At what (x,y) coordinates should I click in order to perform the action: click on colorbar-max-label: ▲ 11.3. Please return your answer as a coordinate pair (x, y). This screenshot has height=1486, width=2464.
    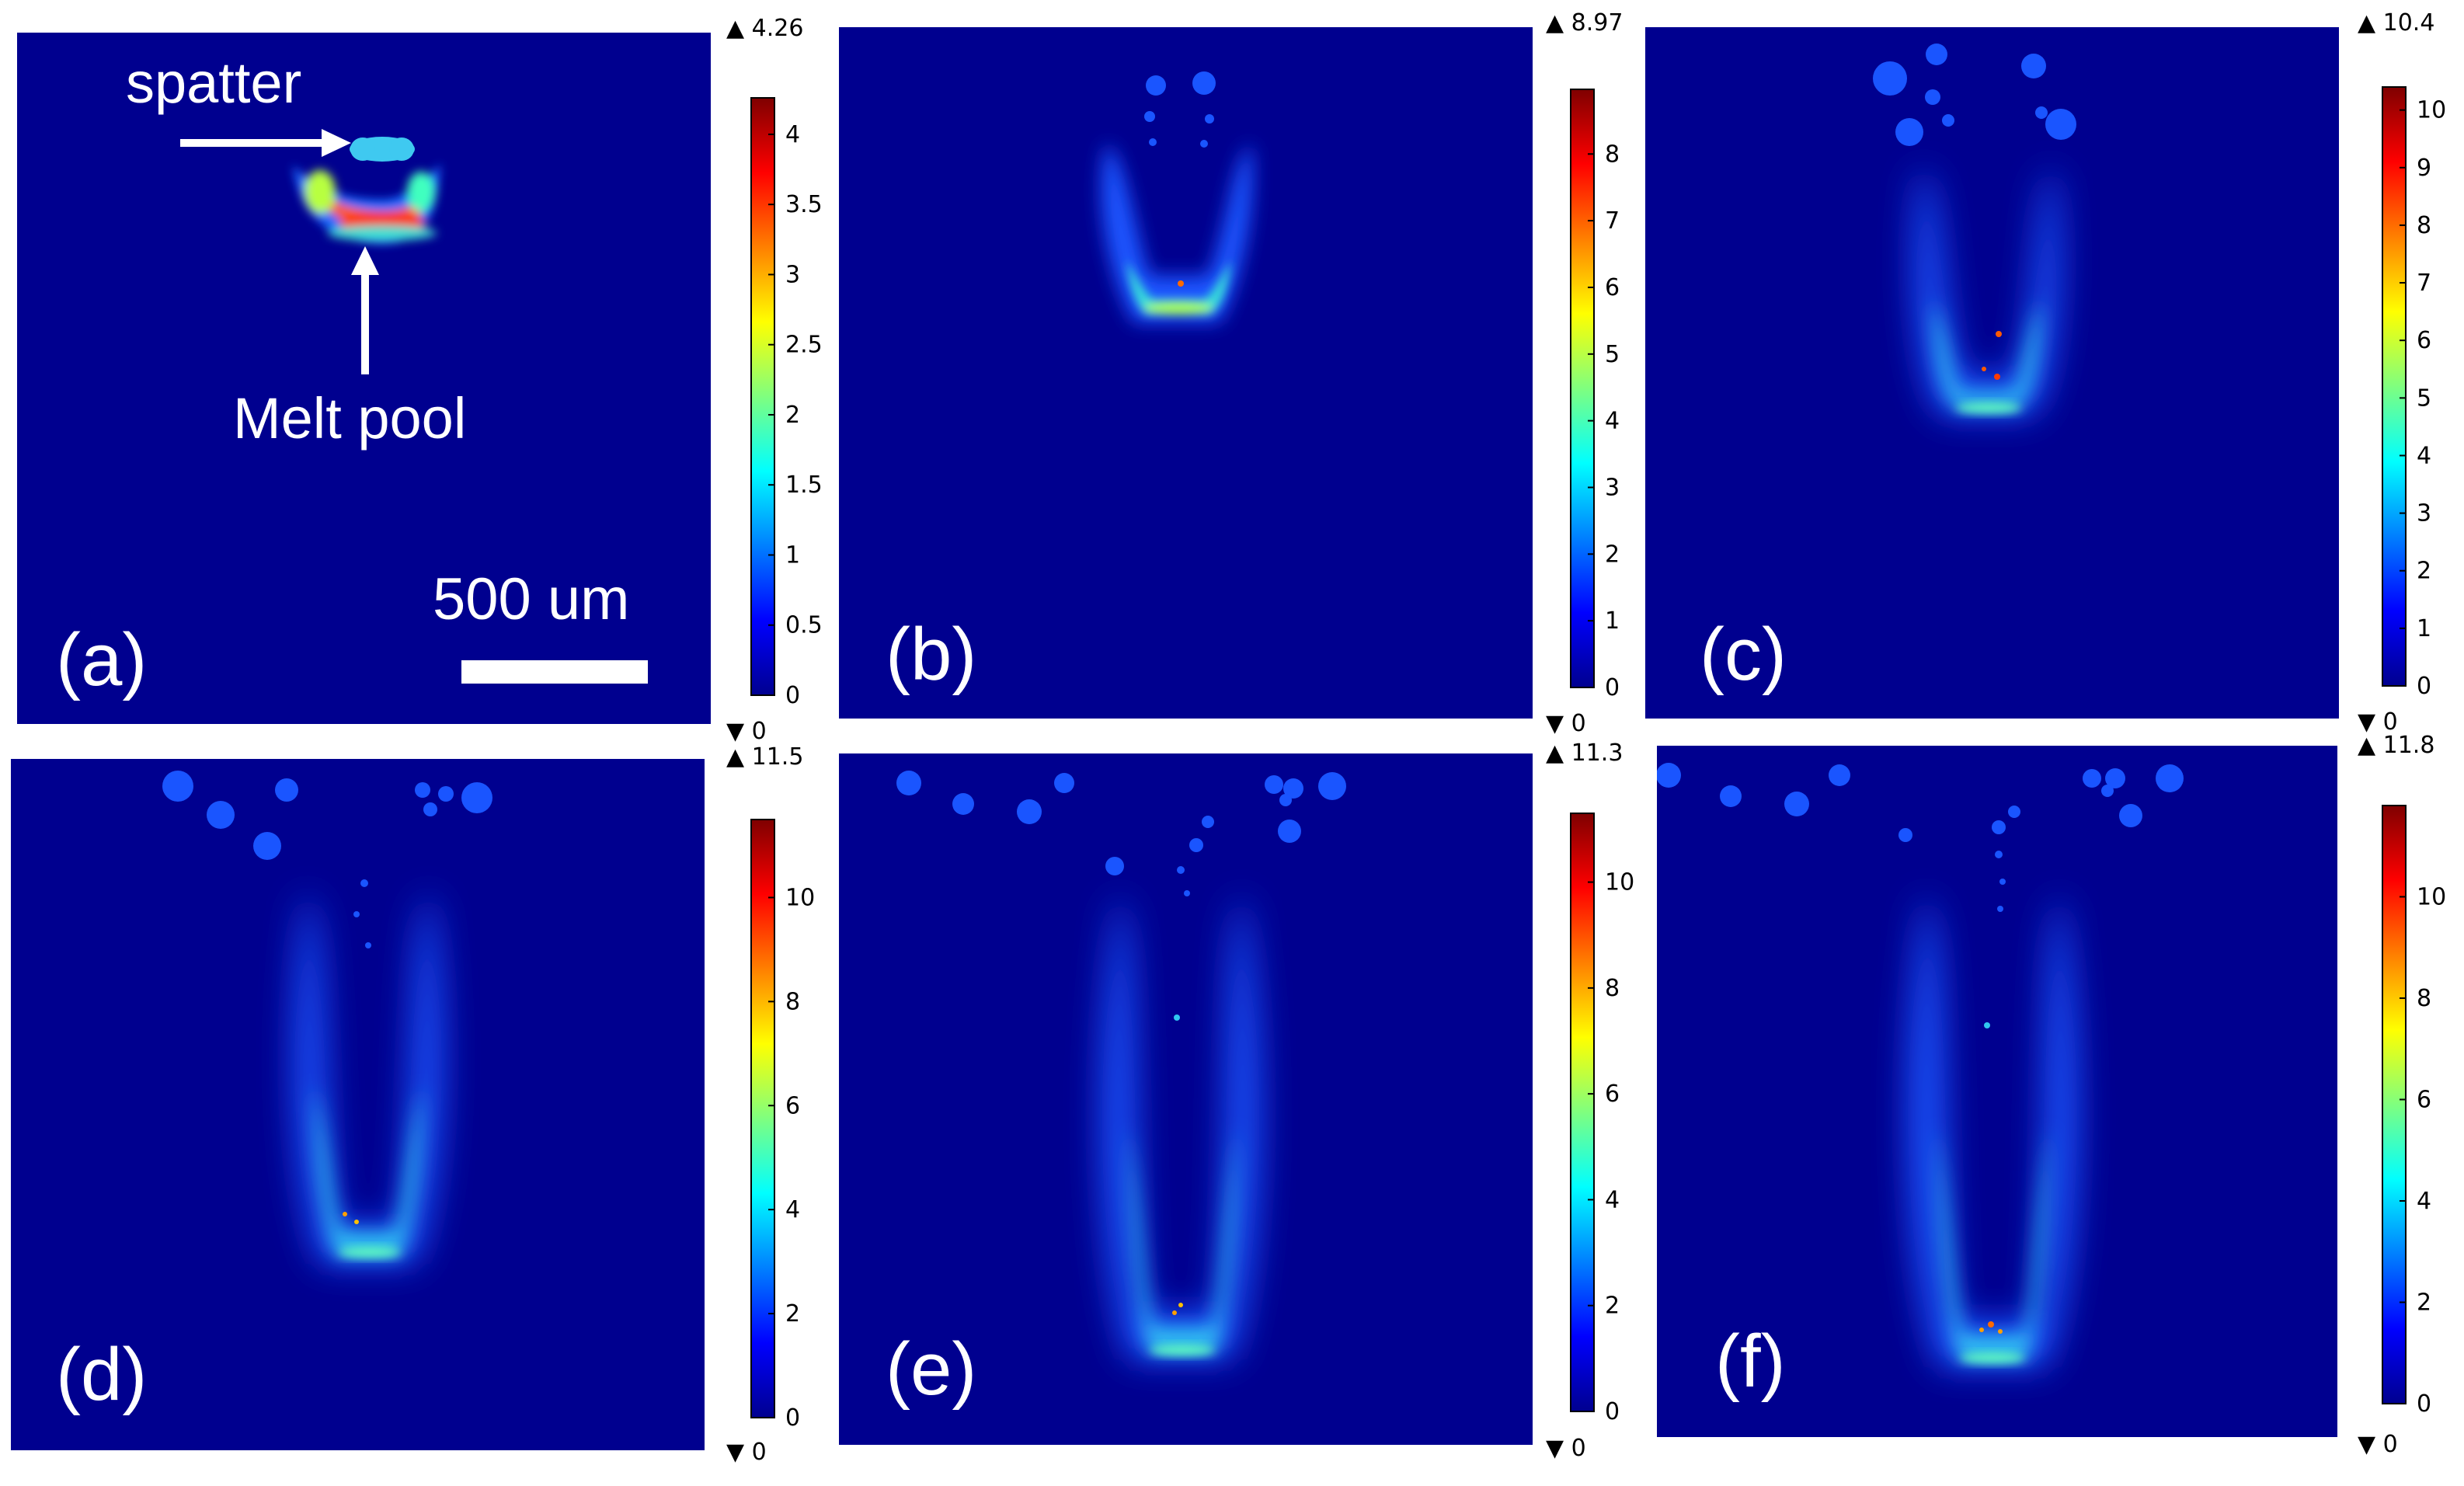
    Looking at the image, I should click on (1585, 753).